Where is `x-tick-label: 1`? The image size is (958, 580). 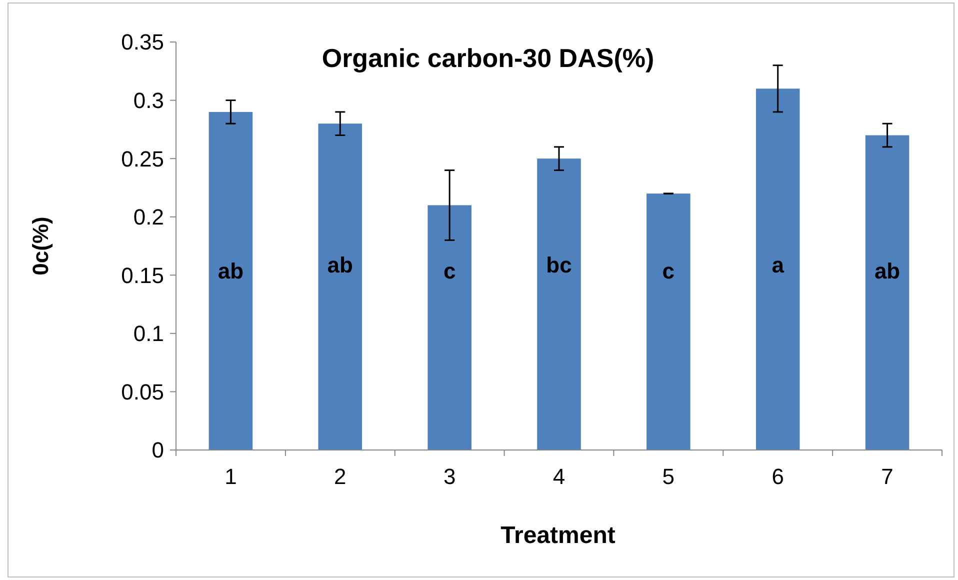 x-tick-label: 1 is located at coordinates (230, 476).